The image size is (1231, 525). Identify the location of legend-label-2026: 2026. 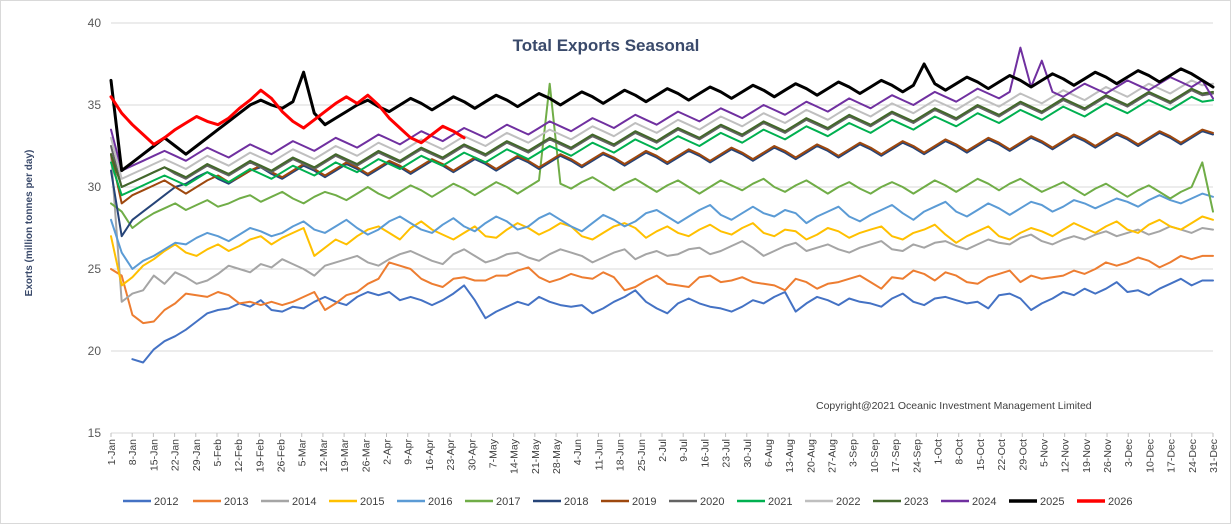
(1120, 502).